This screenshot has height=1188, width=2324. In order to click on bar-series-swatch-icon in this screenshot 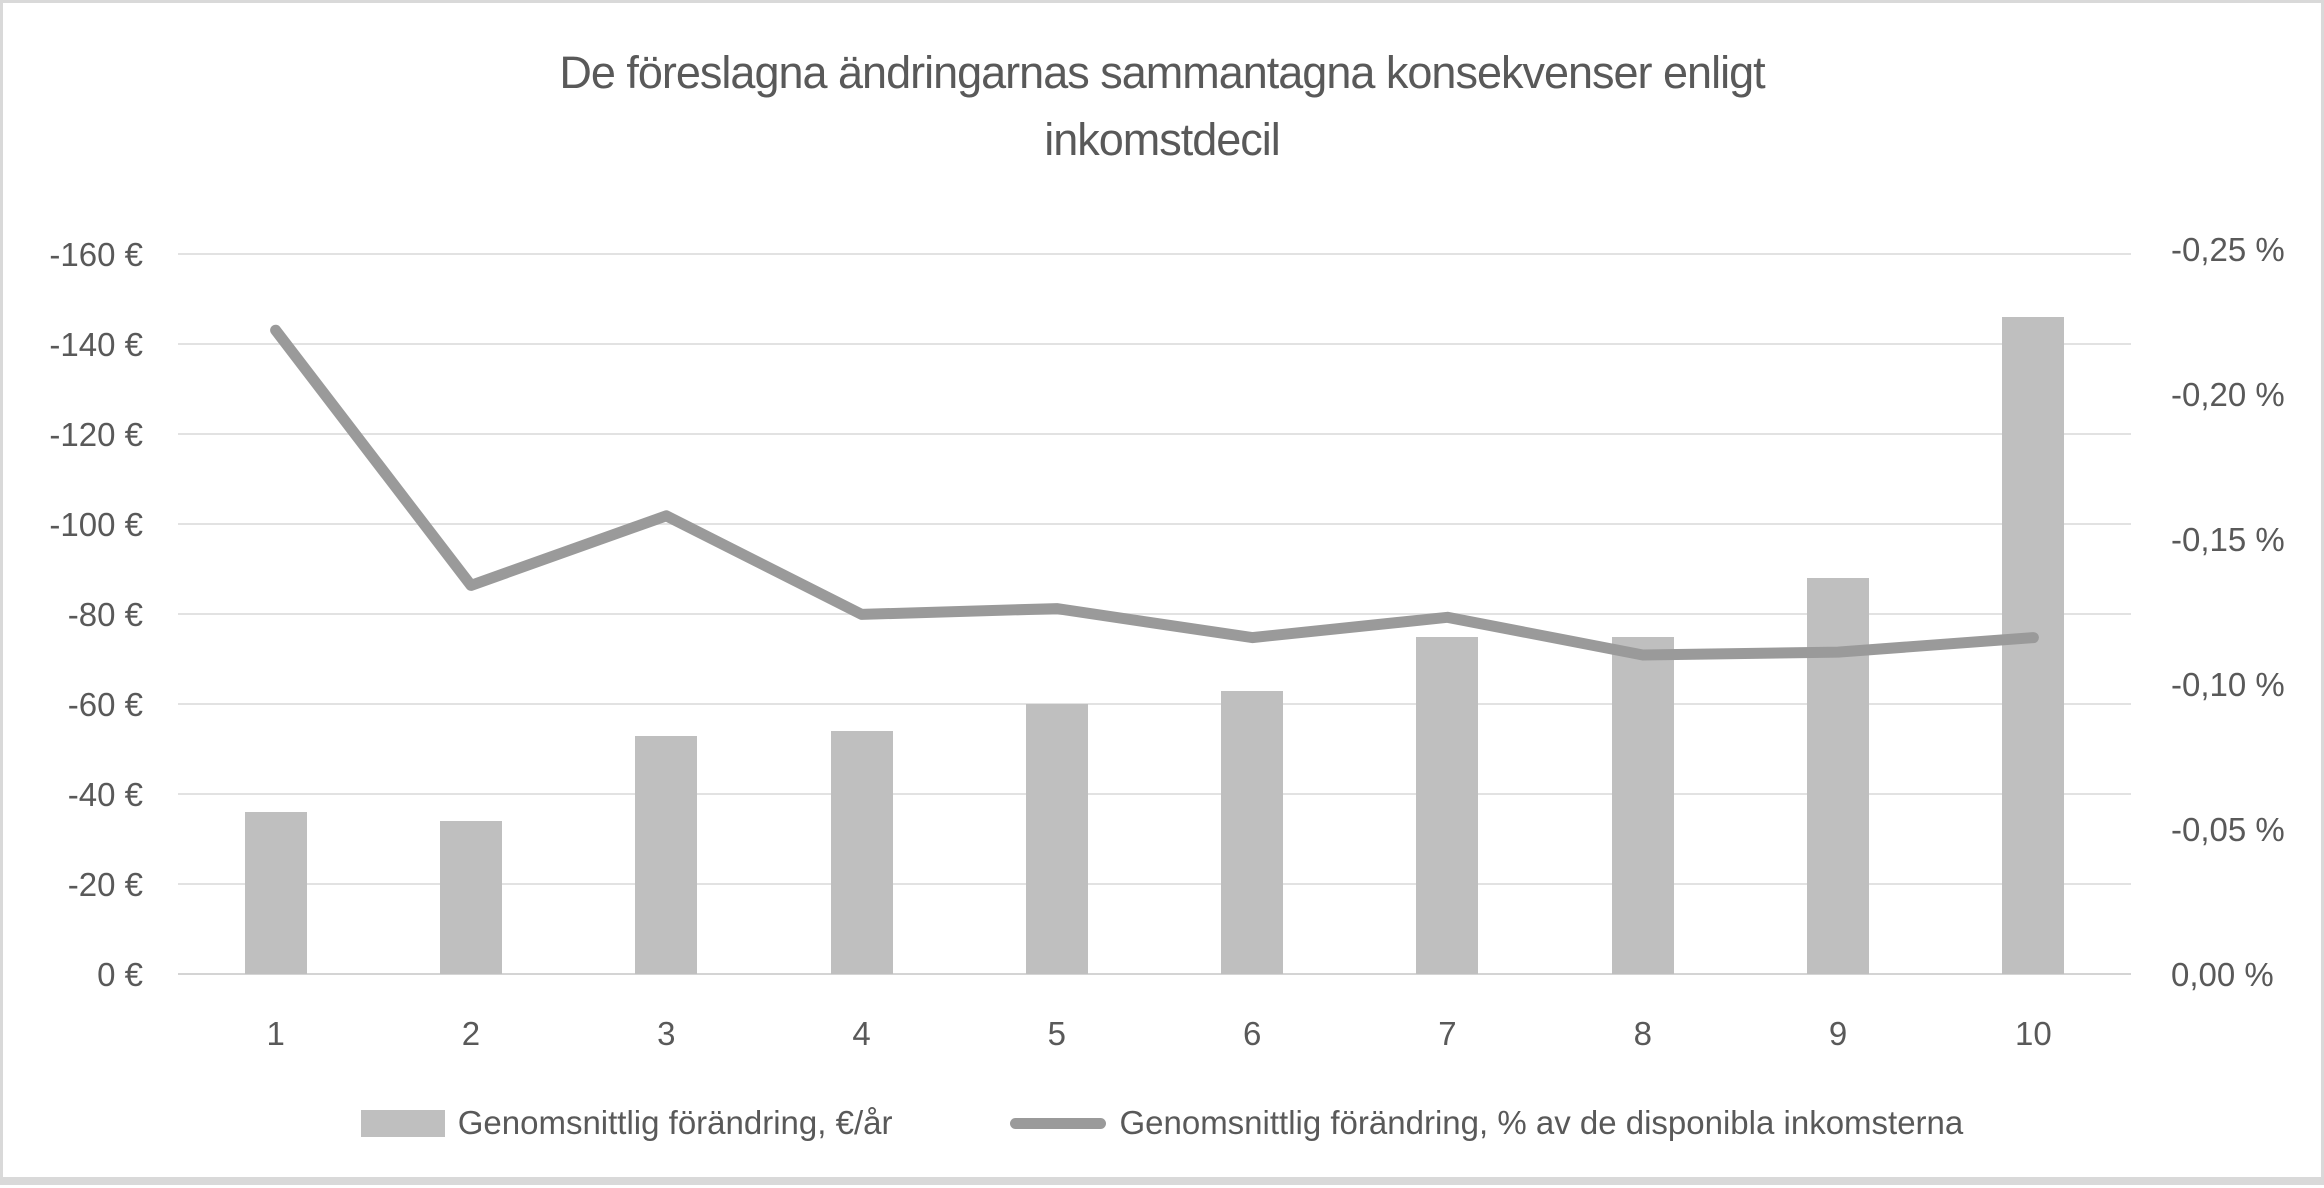, I will do `click(402, 1123)`.